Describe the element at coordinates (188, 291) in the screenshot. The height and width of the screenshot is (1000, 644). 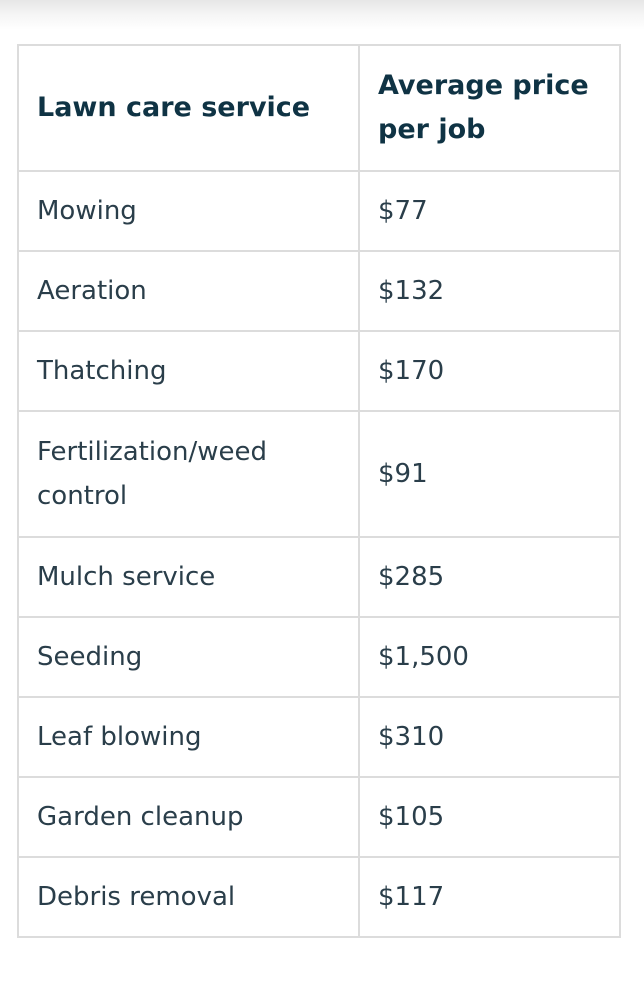
I see `service-cell: Aeration` at that location.